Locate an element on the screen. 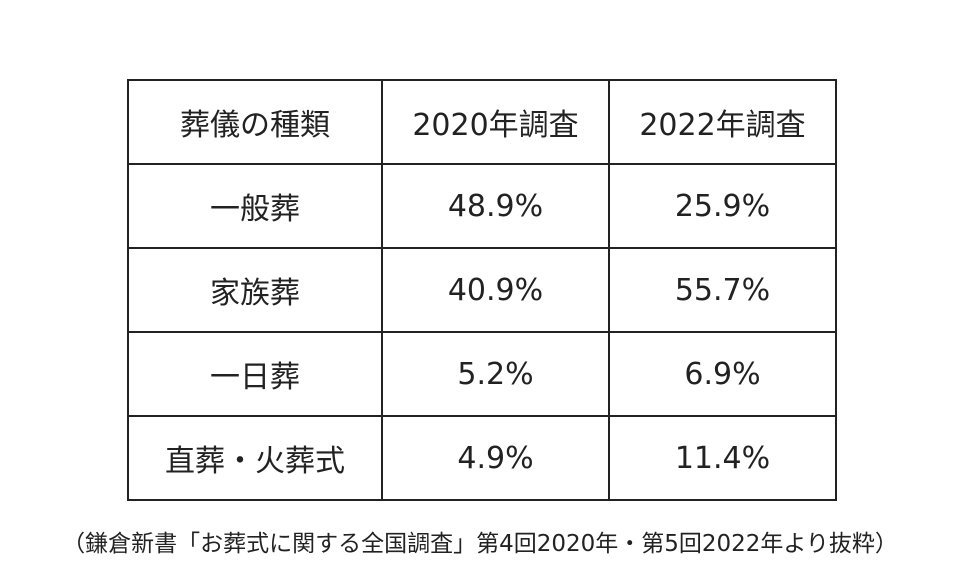 The height and width of the screenshot is (587, 960). table-header-row: 葬儀の種類 2020年調査 2022年調査 is located at coordinates (482, 122).